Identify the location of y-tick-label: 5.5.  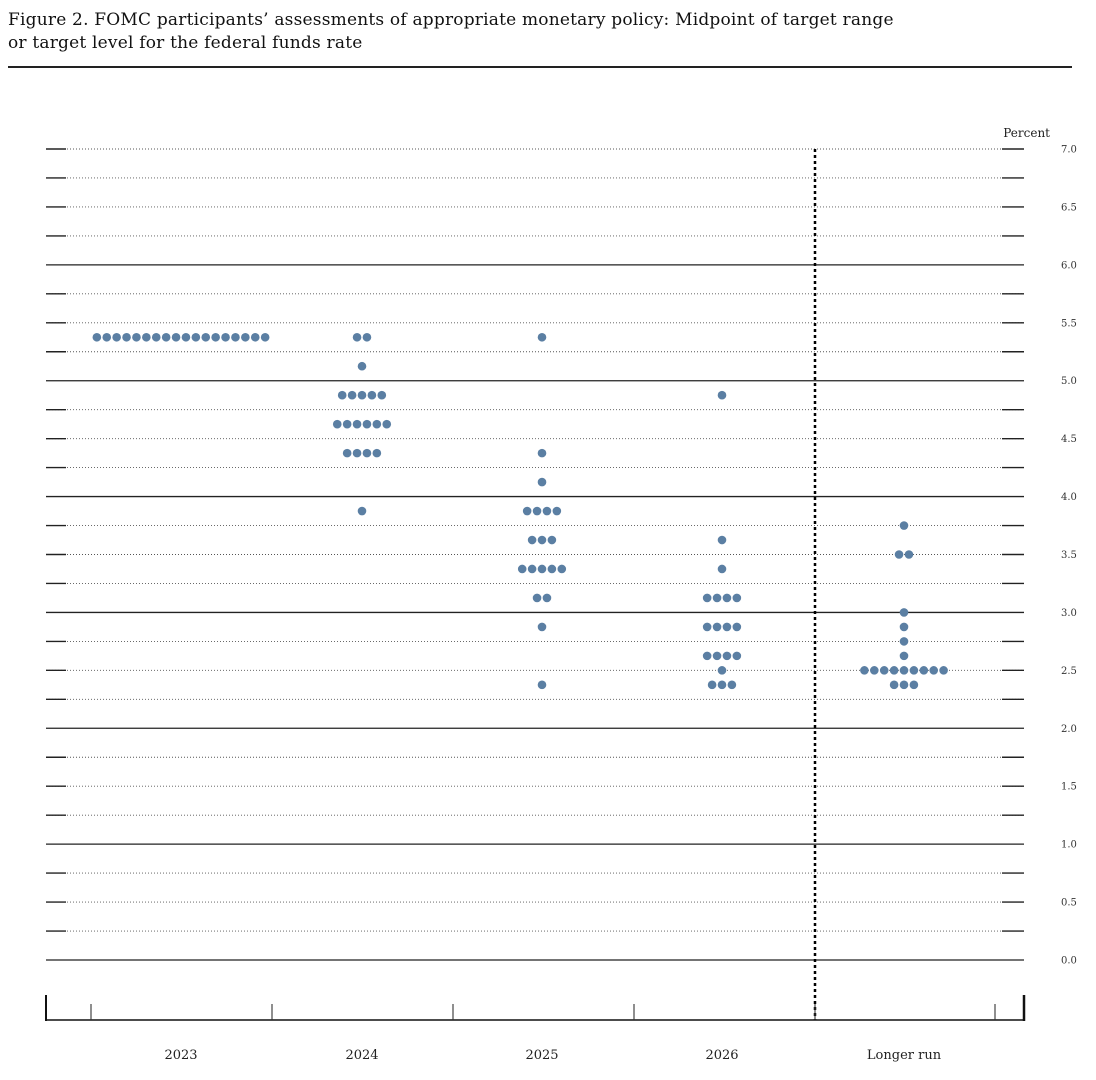
(1069, 323).